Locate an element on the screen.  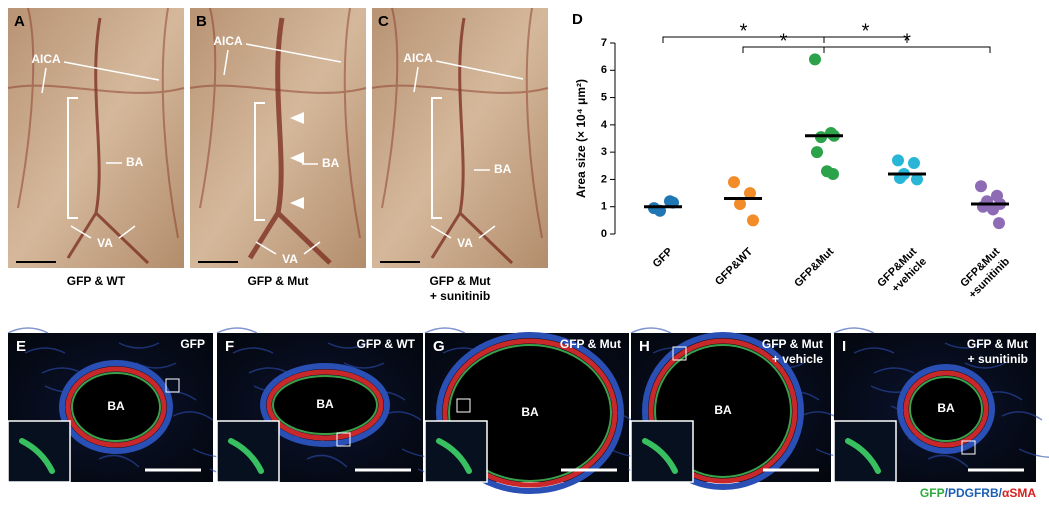
photo-caption: GFP & WT is located at coordinates (96, 281).